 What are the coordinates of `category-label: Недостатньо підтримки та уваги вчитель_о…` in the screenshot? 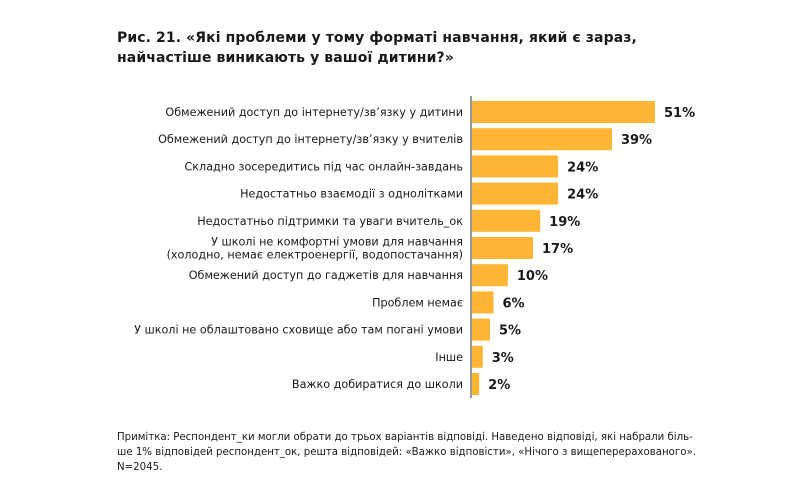 It's located at (330, 221).